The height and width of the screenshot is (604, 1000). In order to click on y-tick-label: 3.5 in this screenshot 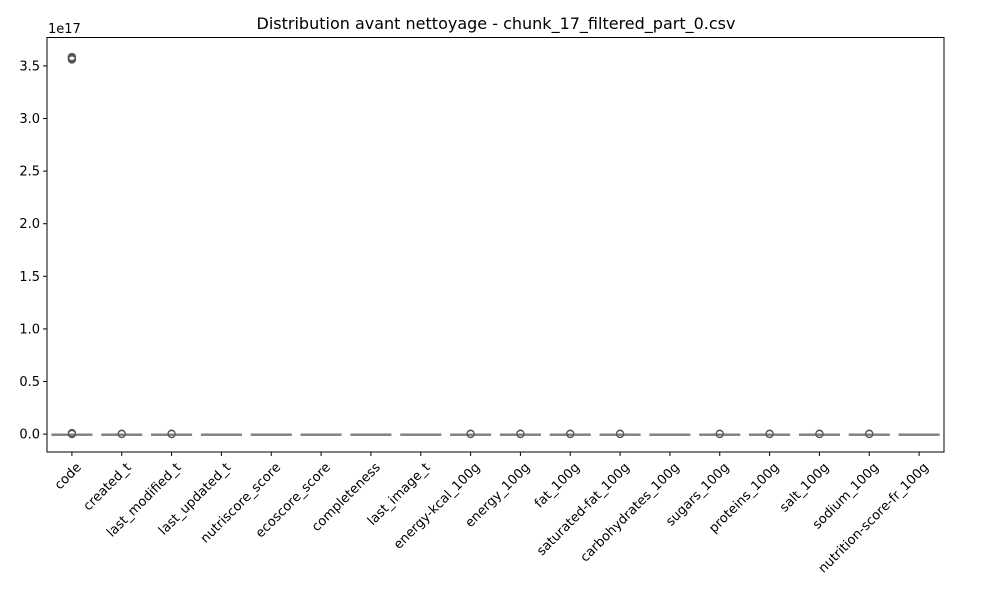, I will do `click(29, 66)`.